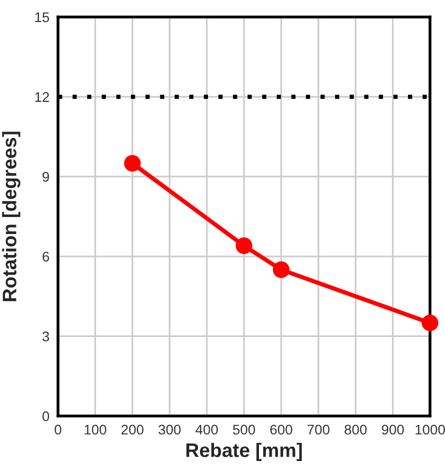  I want to click on x-tick-label: 800, so click(355, 429).